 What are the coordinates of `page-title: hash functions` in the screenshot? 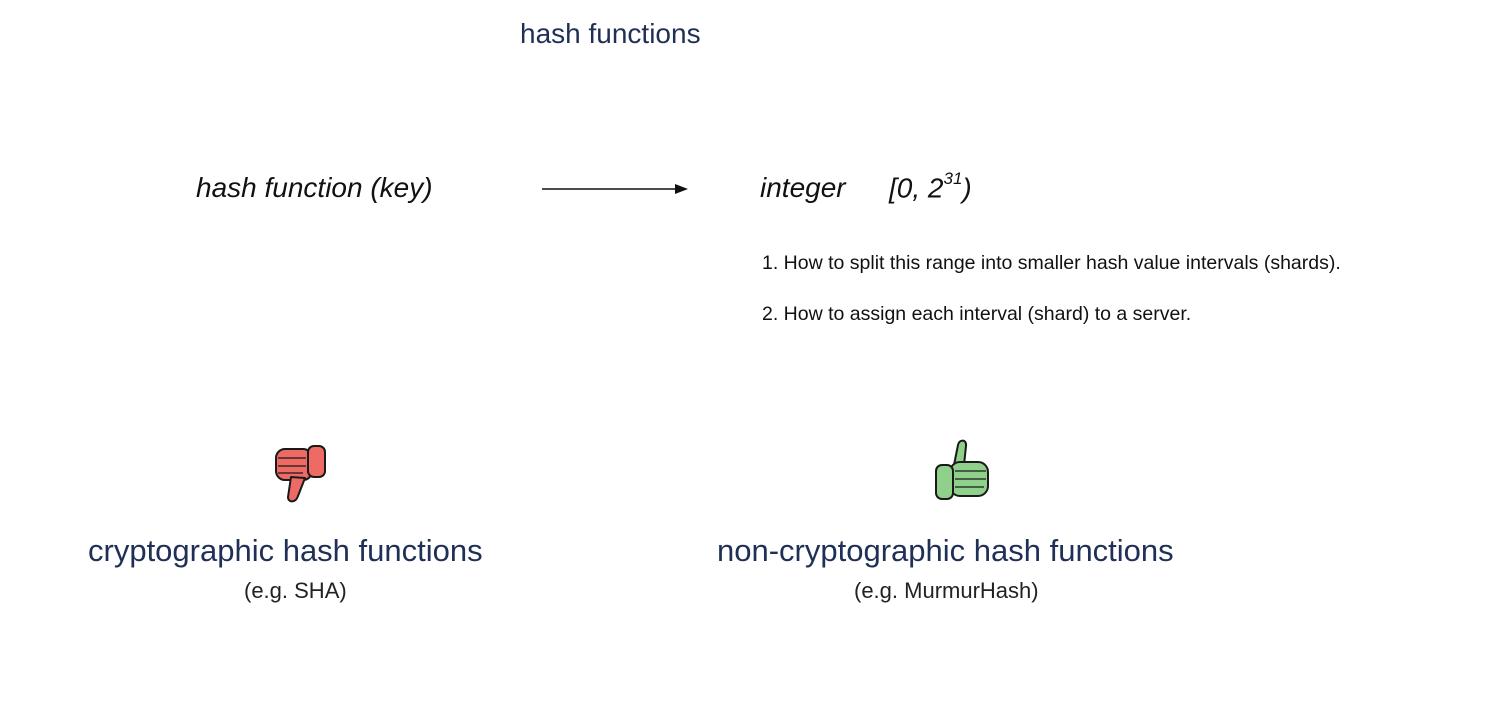 It's located at (610, 33).